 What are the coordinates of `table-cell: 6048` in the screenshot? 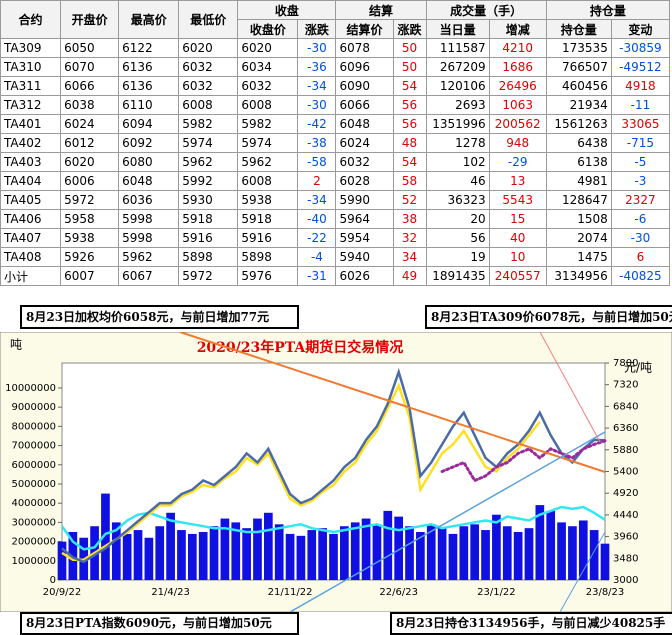 It's located at (364, 124).